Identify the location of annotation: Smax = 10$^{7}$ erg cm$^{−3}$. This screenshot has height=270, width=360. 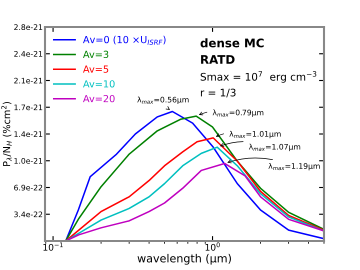
(258, 77).